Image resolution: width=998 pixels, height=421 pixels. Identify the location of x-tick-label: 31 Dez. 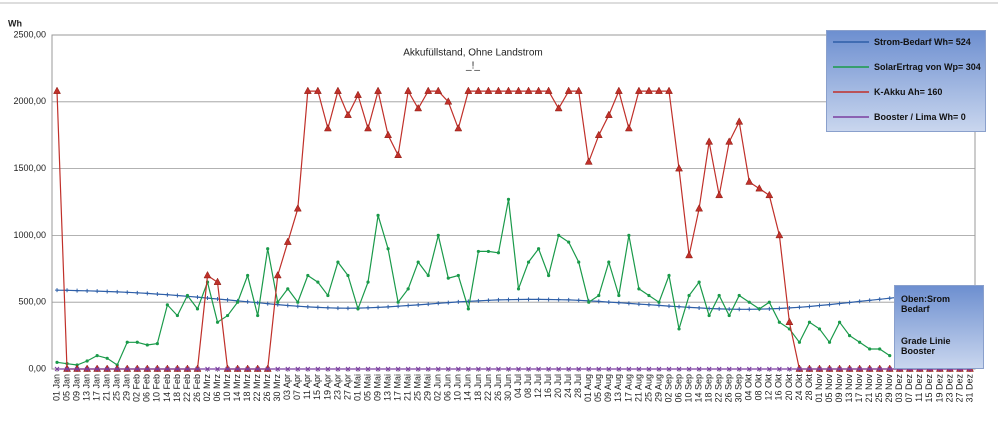
(969, 388).